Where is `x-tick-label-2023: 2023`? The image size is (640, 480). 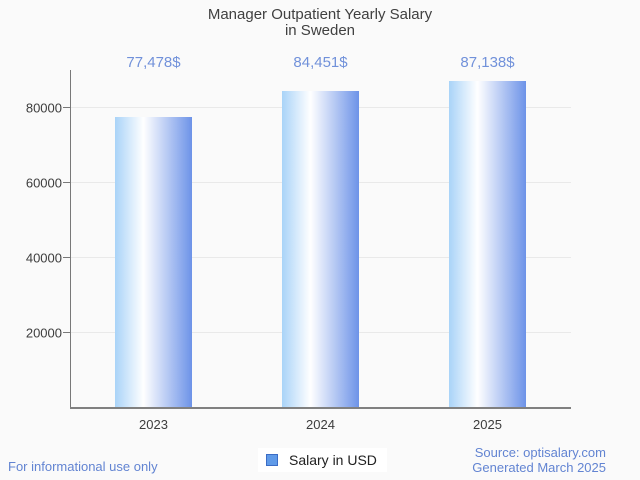
x-tick-label-2023: 2023 is located at coordinates (153, 424).